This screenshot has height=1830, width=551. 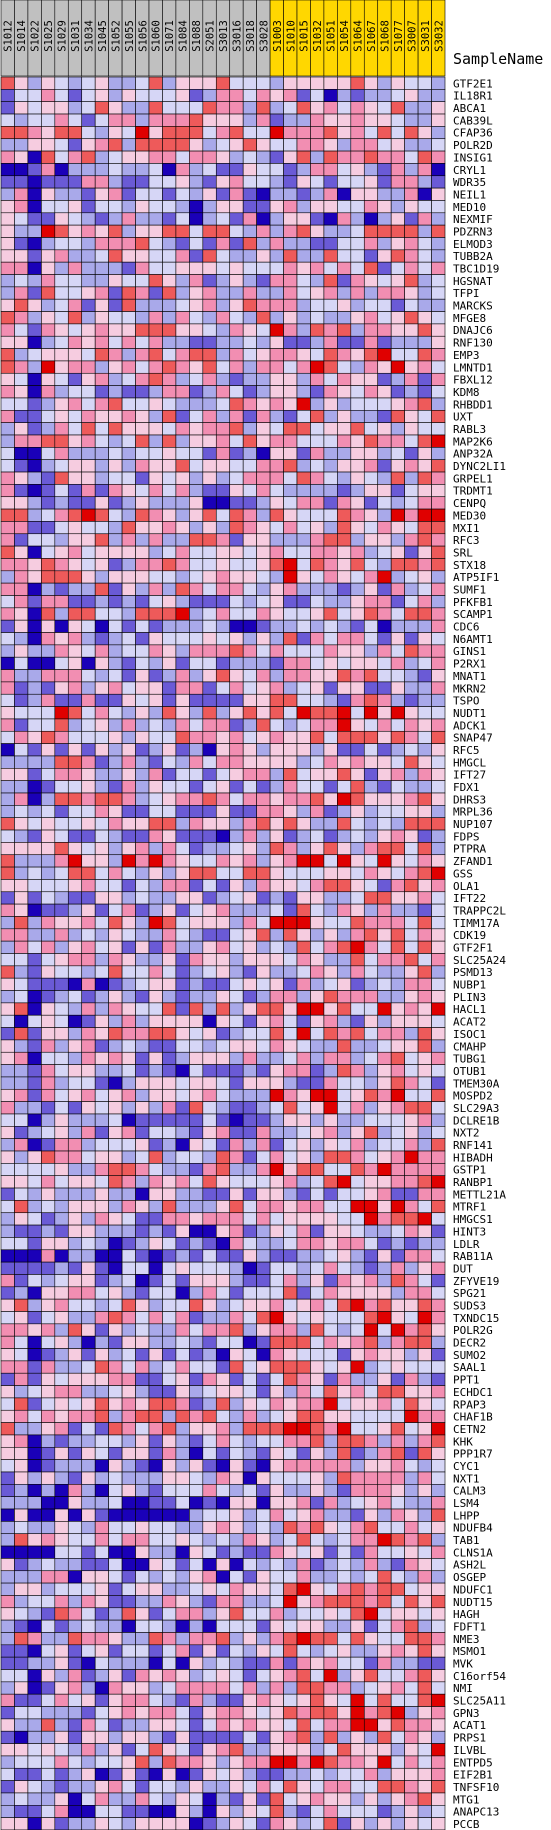 I want to click on gene-label: GSTP1, so click(x=469, y=1170).